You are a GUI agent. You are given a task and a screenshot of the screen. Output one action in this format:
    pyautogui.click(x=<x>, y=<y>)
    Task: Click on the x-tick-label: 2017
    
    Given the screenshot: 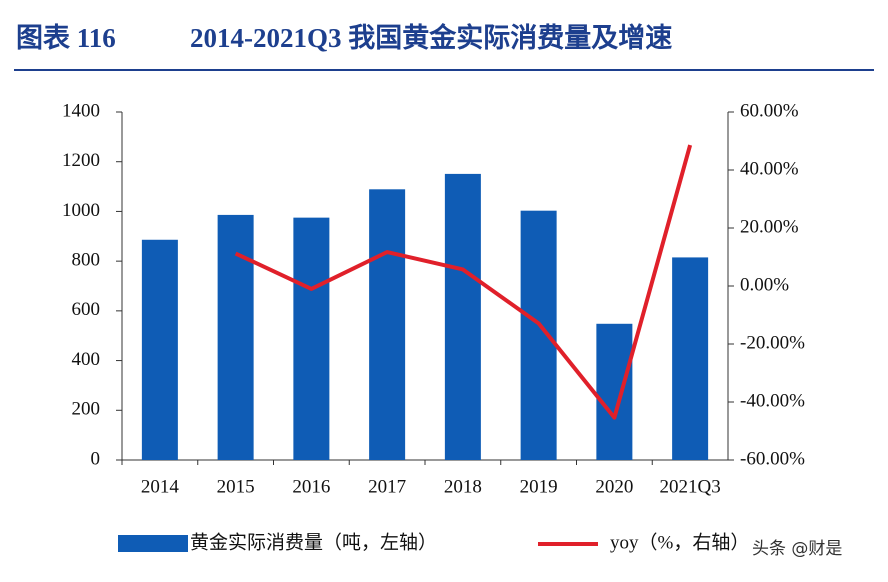 What is the action you would take?
    pyautogui.click(x=387, y=486)
    